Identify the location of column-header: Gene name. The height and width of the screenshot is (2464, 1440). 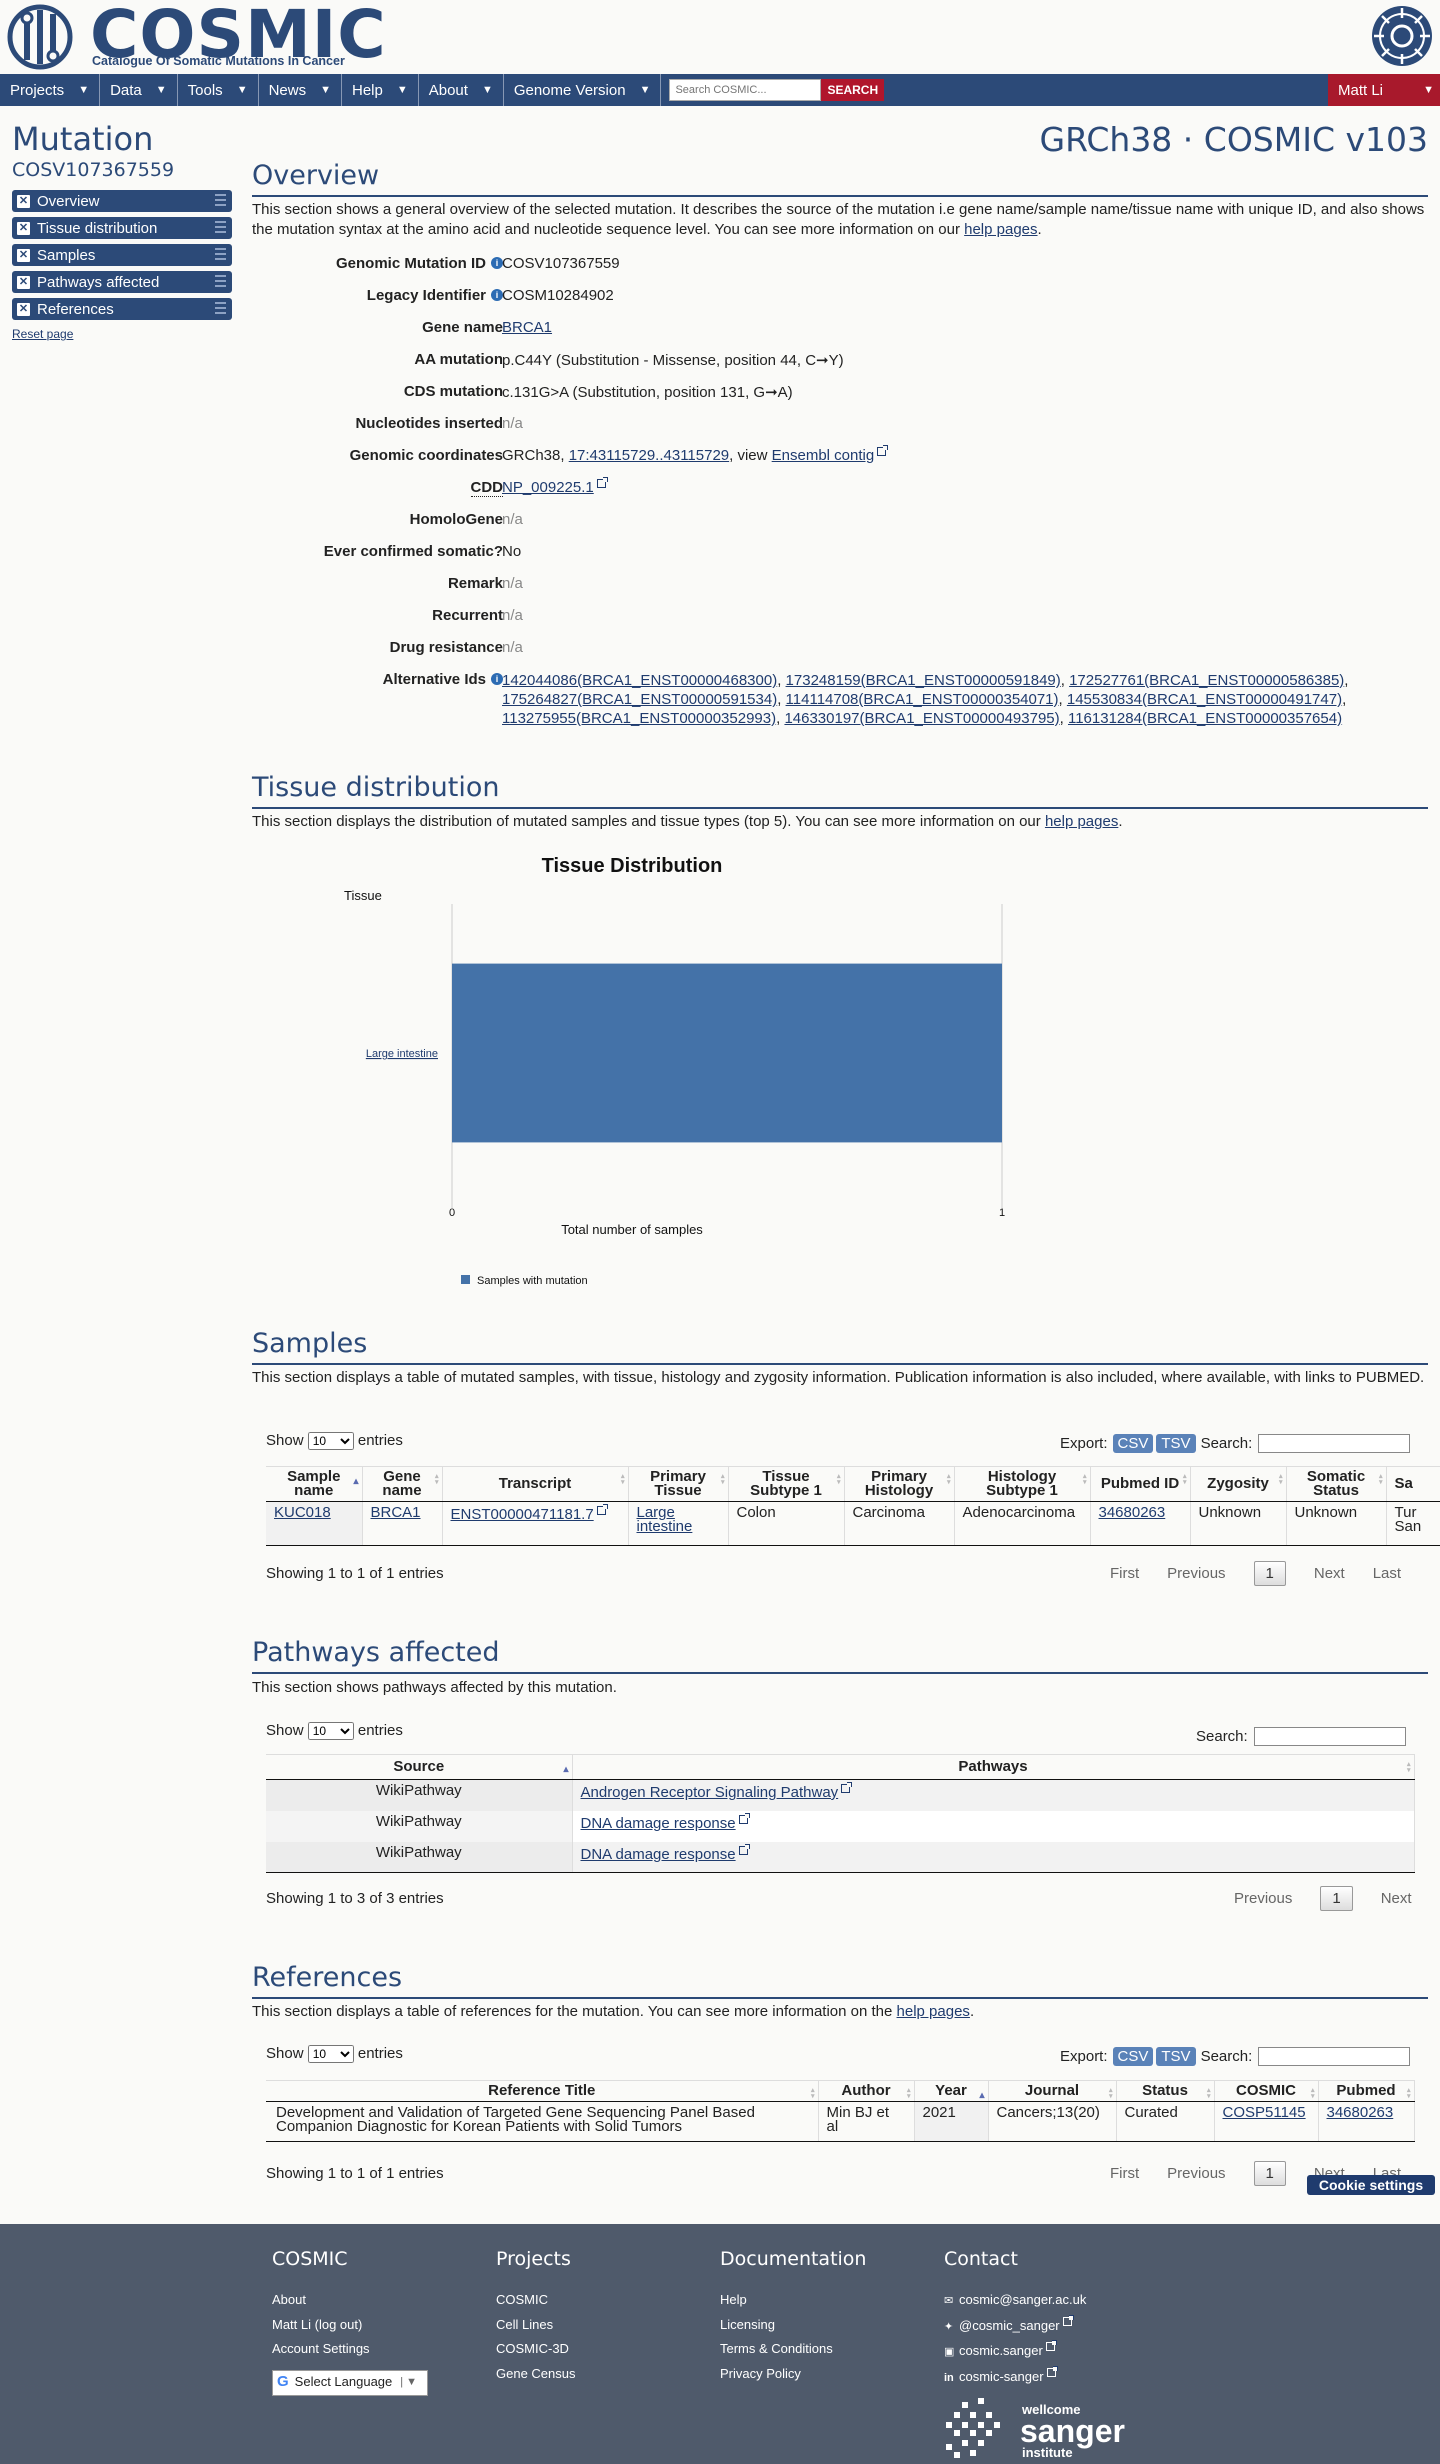
(402, 1484).